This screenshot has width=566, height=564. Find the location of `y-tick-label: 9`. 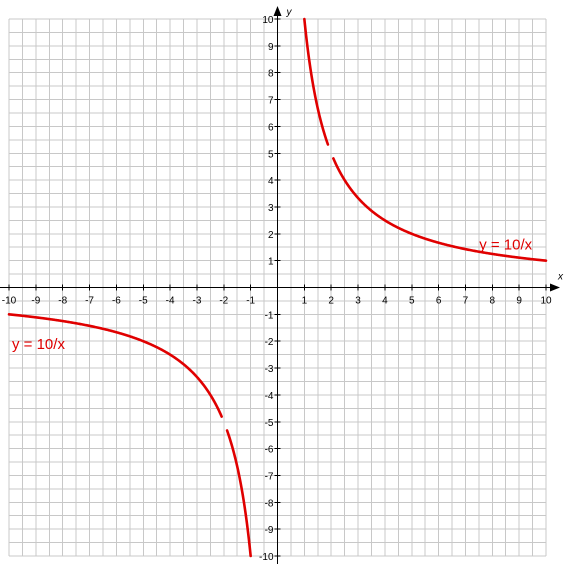

y-tick-label: 9 is located at coordinates (271, 47).